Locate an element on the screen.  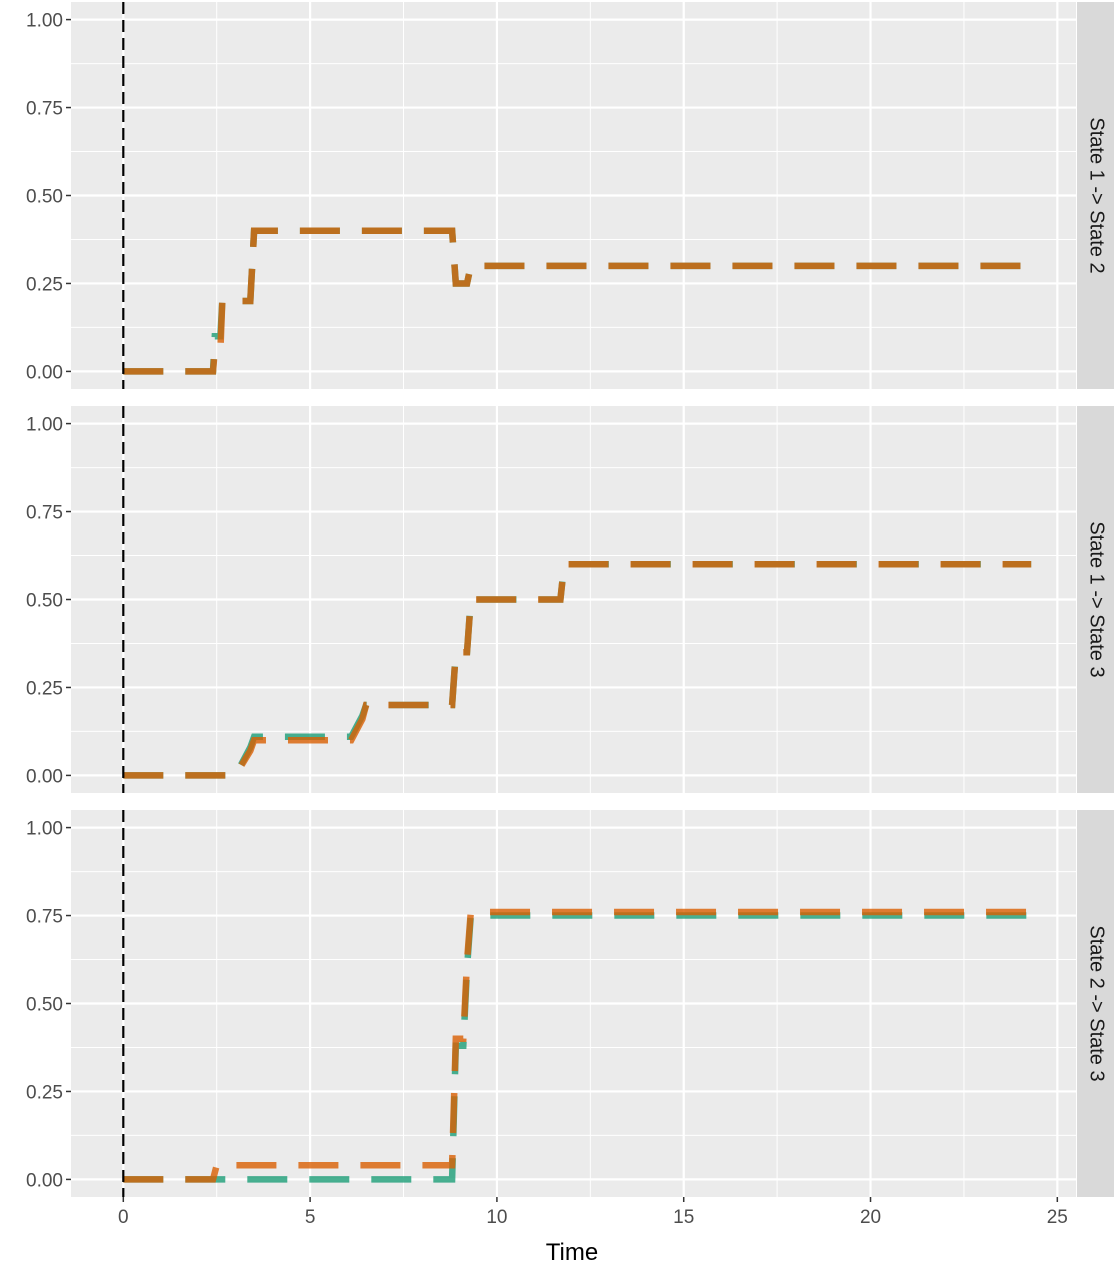
facet-strip-label: State 2 -> State 3 is located at coordinates (1097, 1003).